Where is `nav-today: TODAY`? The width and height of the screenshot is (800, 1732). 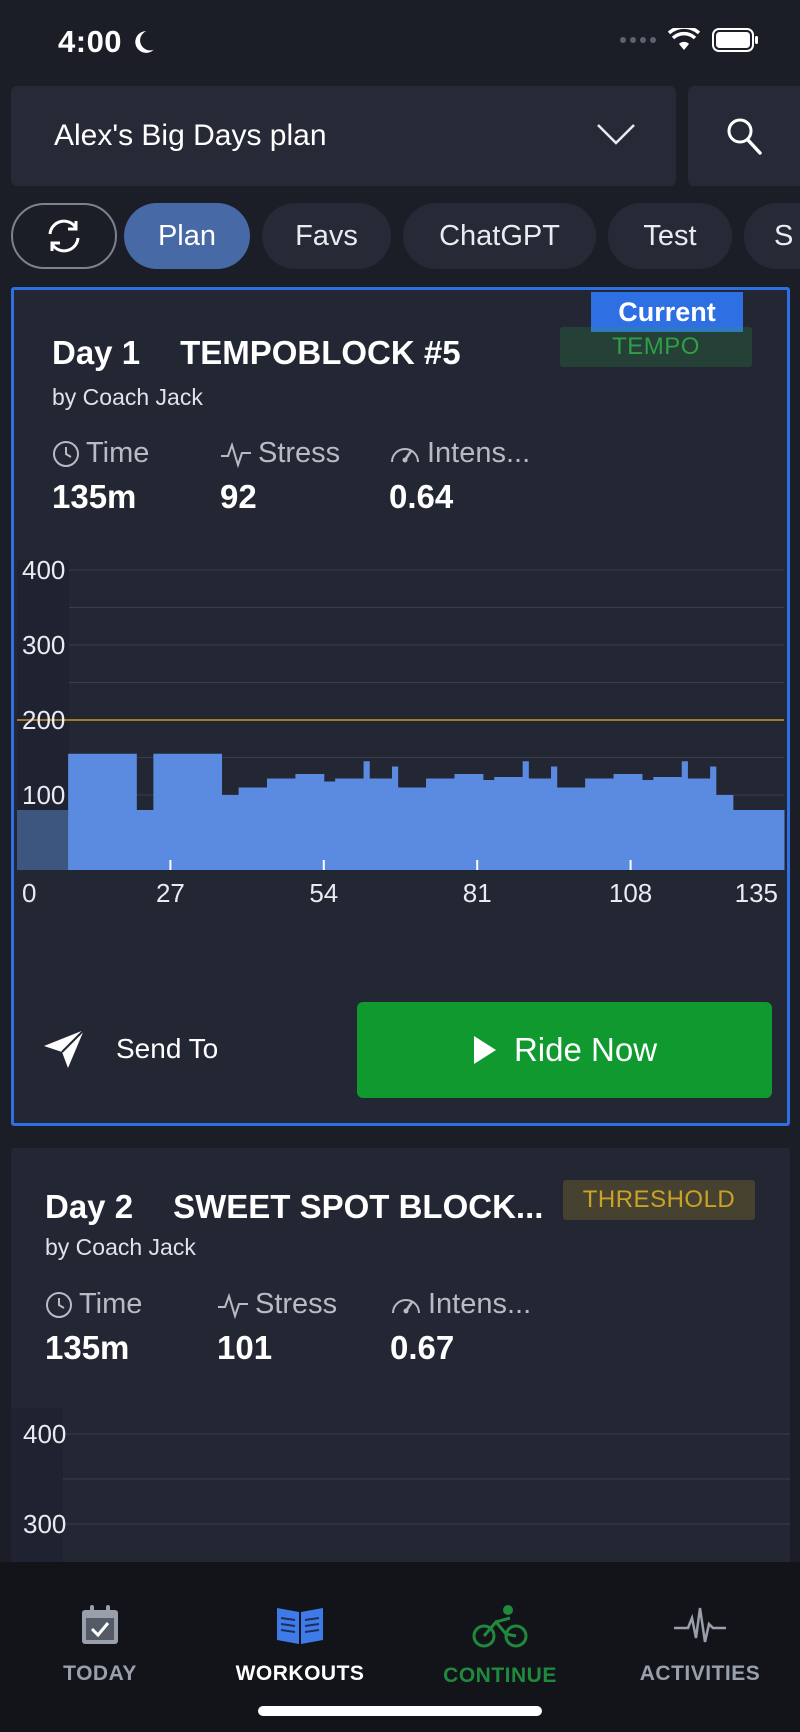
nav-today: TODAY is located at coordinates (100, 1645).